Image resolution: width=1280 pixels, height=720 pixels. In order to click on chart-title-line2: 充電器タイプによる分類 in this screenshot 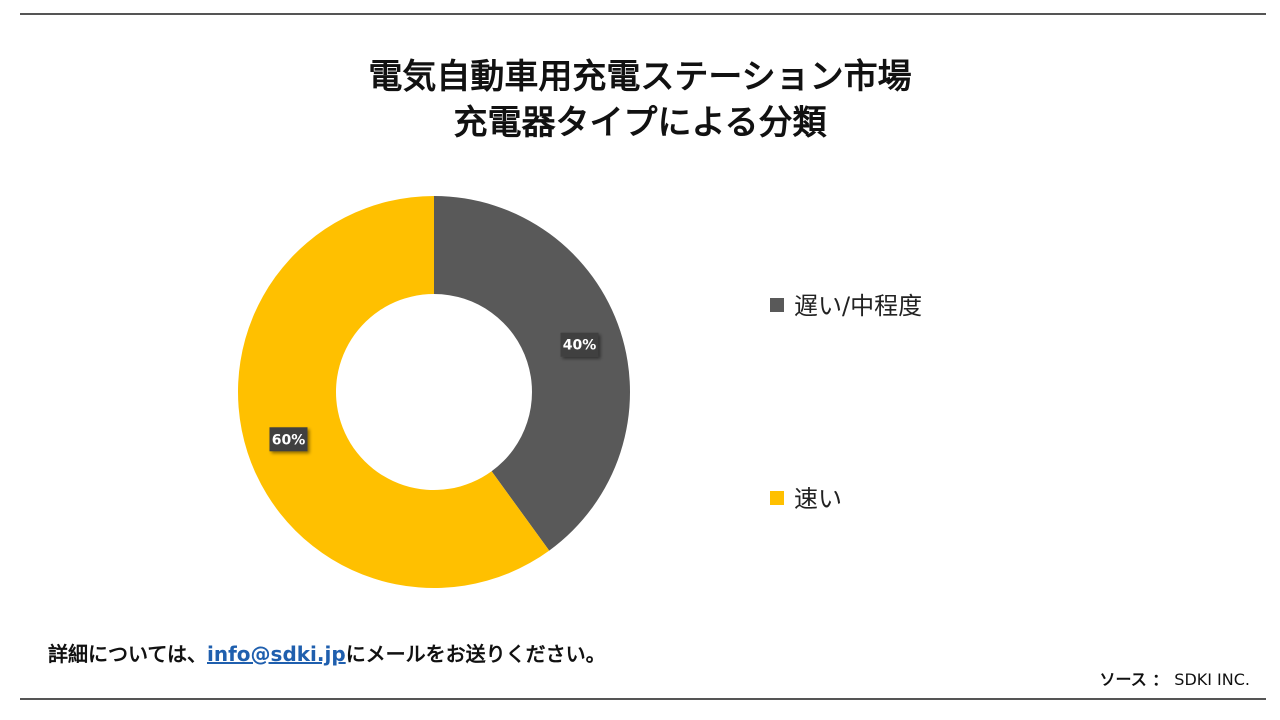, I will do `click(640, 123)`.